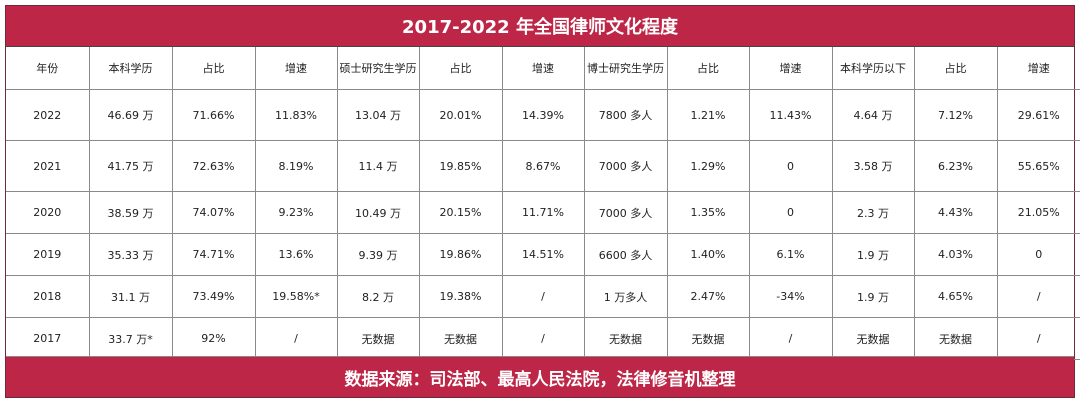 The height and width of the screenshot is (404, 1080). Describe the element at coordinates (708, 338) in the screenshot. I see `cell-doctor-share: 无数据` at that location.